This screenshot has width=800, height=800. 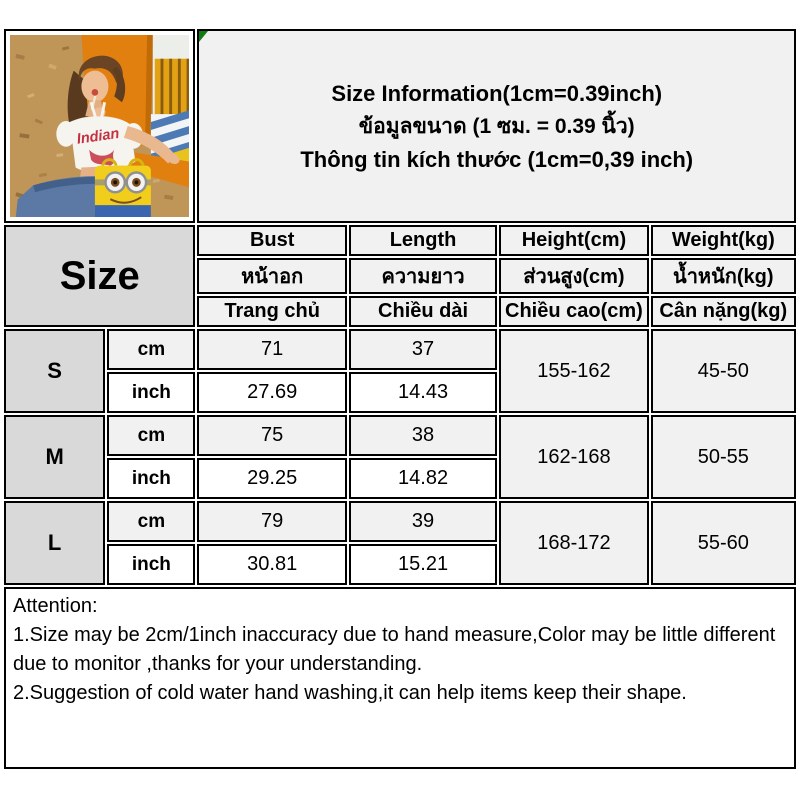 I want to click on bust-inch-s: 27.69, so click(x=272, y=392).